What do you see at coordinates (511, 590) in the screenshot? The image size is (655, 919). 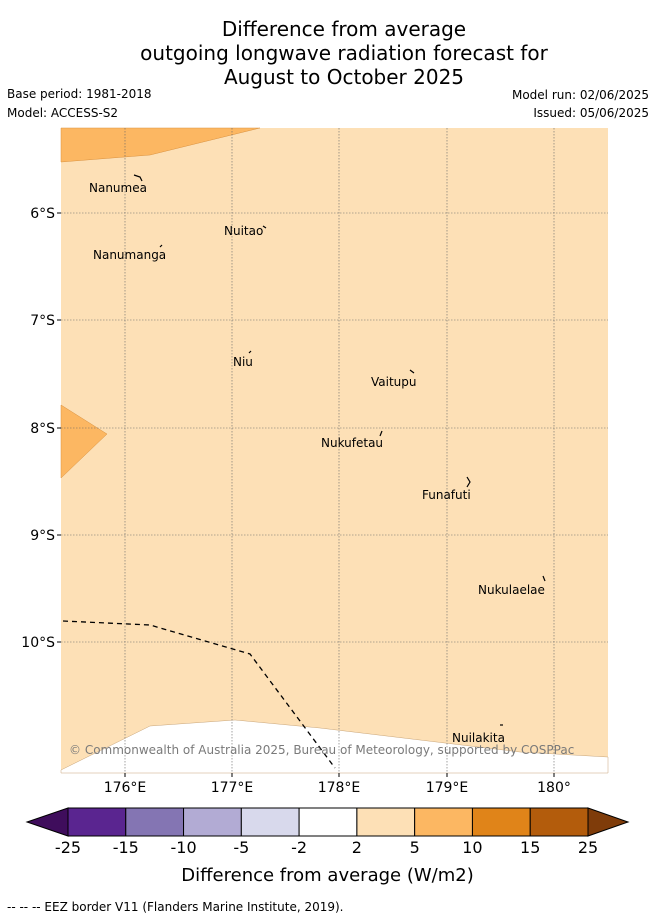 I see `place-label-nukulaelae: Nukulaelae` at bounding box center [511, 590].